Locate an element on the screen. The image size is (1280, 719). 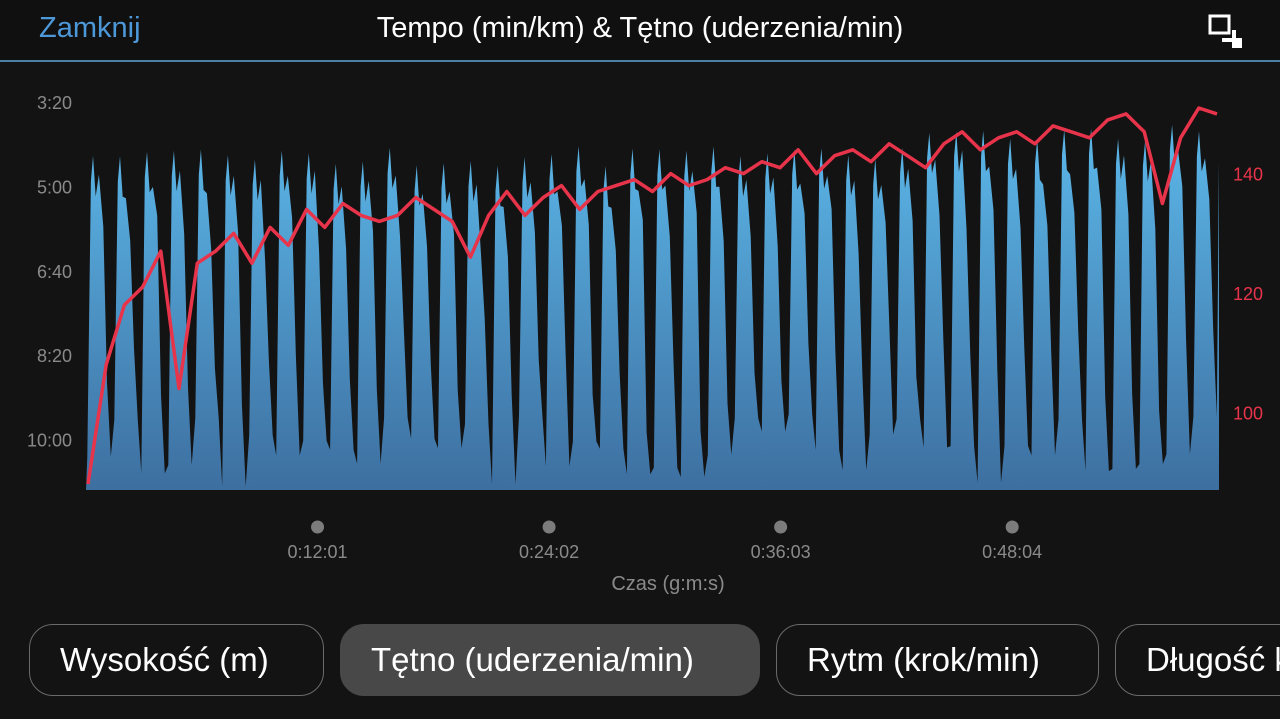
heart-rate-tick-label: 140 is located at coordinates (1248, 175).